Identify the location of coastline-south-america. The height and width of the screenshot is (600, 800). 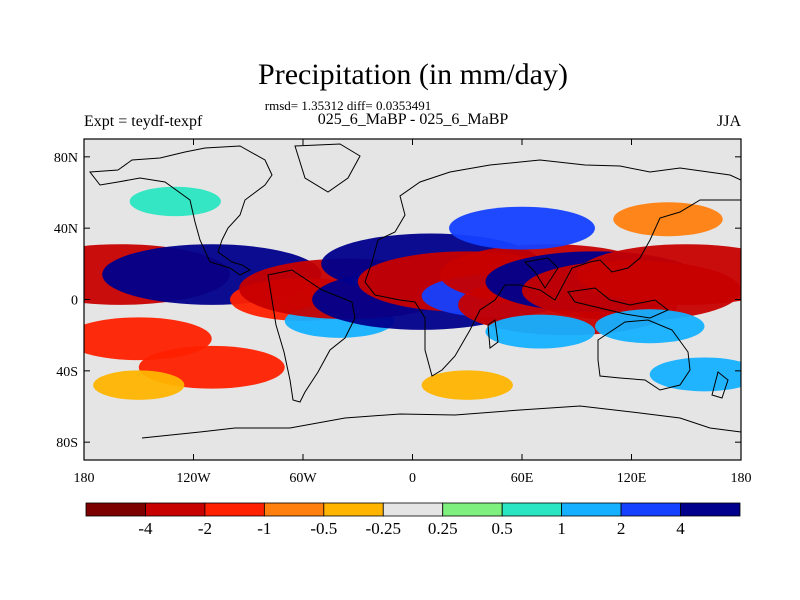
(311, 336).